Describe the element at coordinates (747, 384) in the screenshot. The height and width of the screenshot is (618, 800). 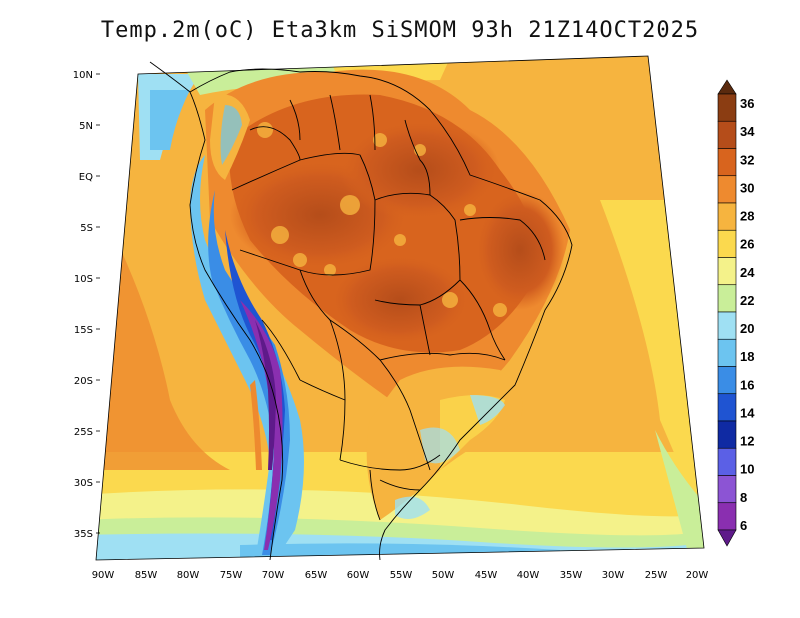
I see `colorbar-label: 16` at that location.